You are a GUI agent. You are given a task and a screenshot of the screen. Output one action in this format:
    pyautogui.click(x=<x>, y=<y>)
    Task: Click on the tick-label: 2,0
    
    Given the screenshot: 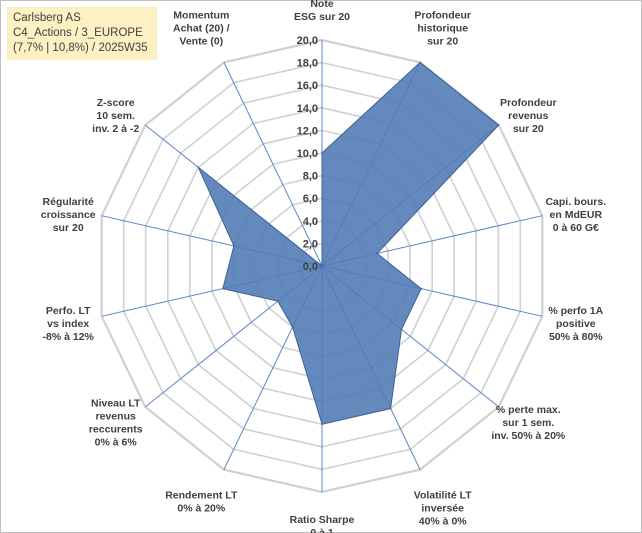 What is the action you would take?
    pyautogui.click(x=310, y=244)
    